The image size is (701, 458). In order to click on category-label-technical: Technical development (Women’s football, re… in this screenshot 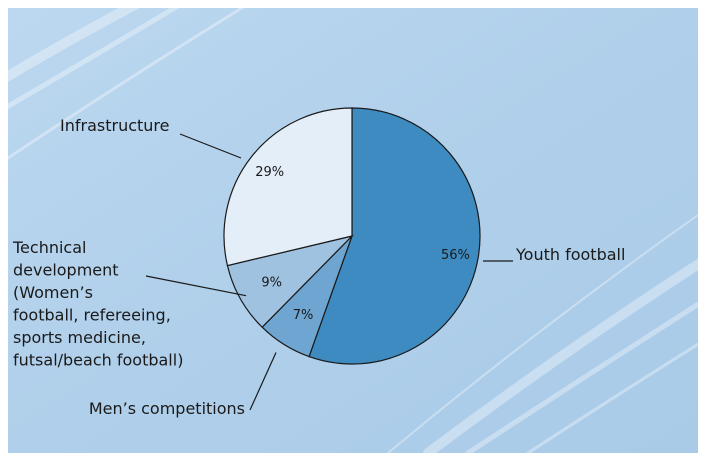, I will do `click(97, 304)`.